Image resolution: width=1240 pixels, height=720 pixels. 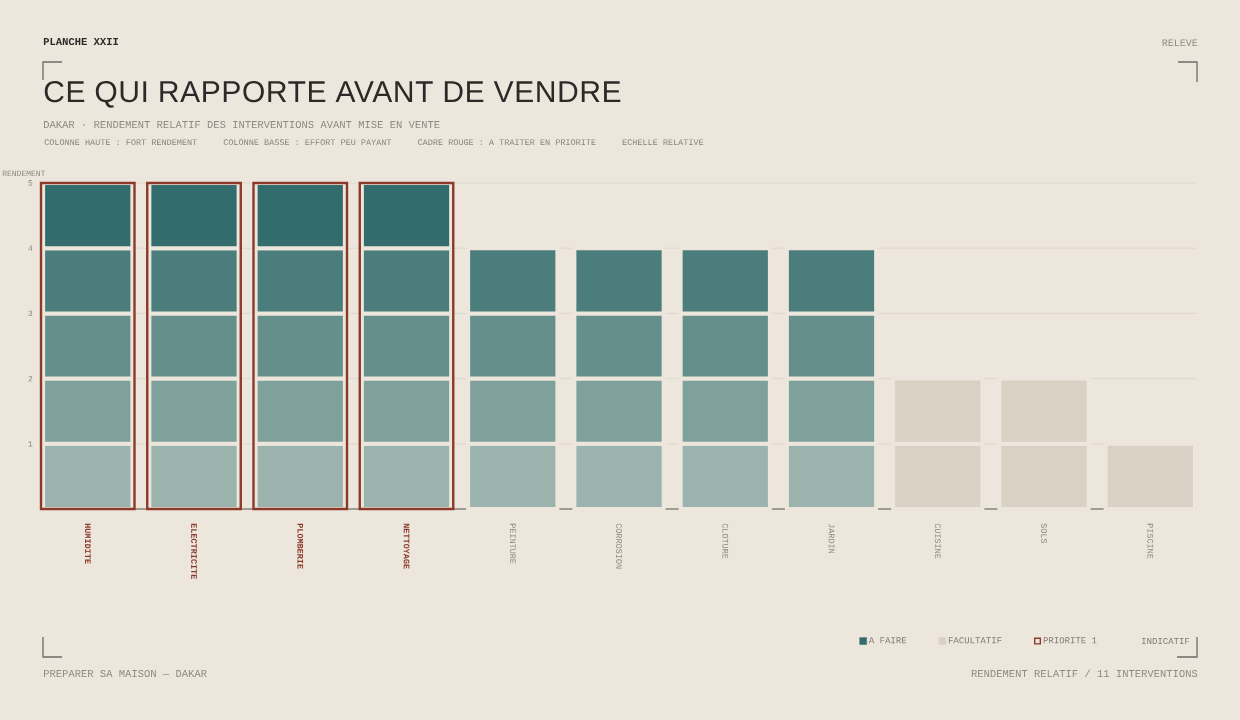 What do you see at coordinates (80, 41) in the screenshot?
I see `text: PLANCHE XXII` at bounding box center [80, 41].